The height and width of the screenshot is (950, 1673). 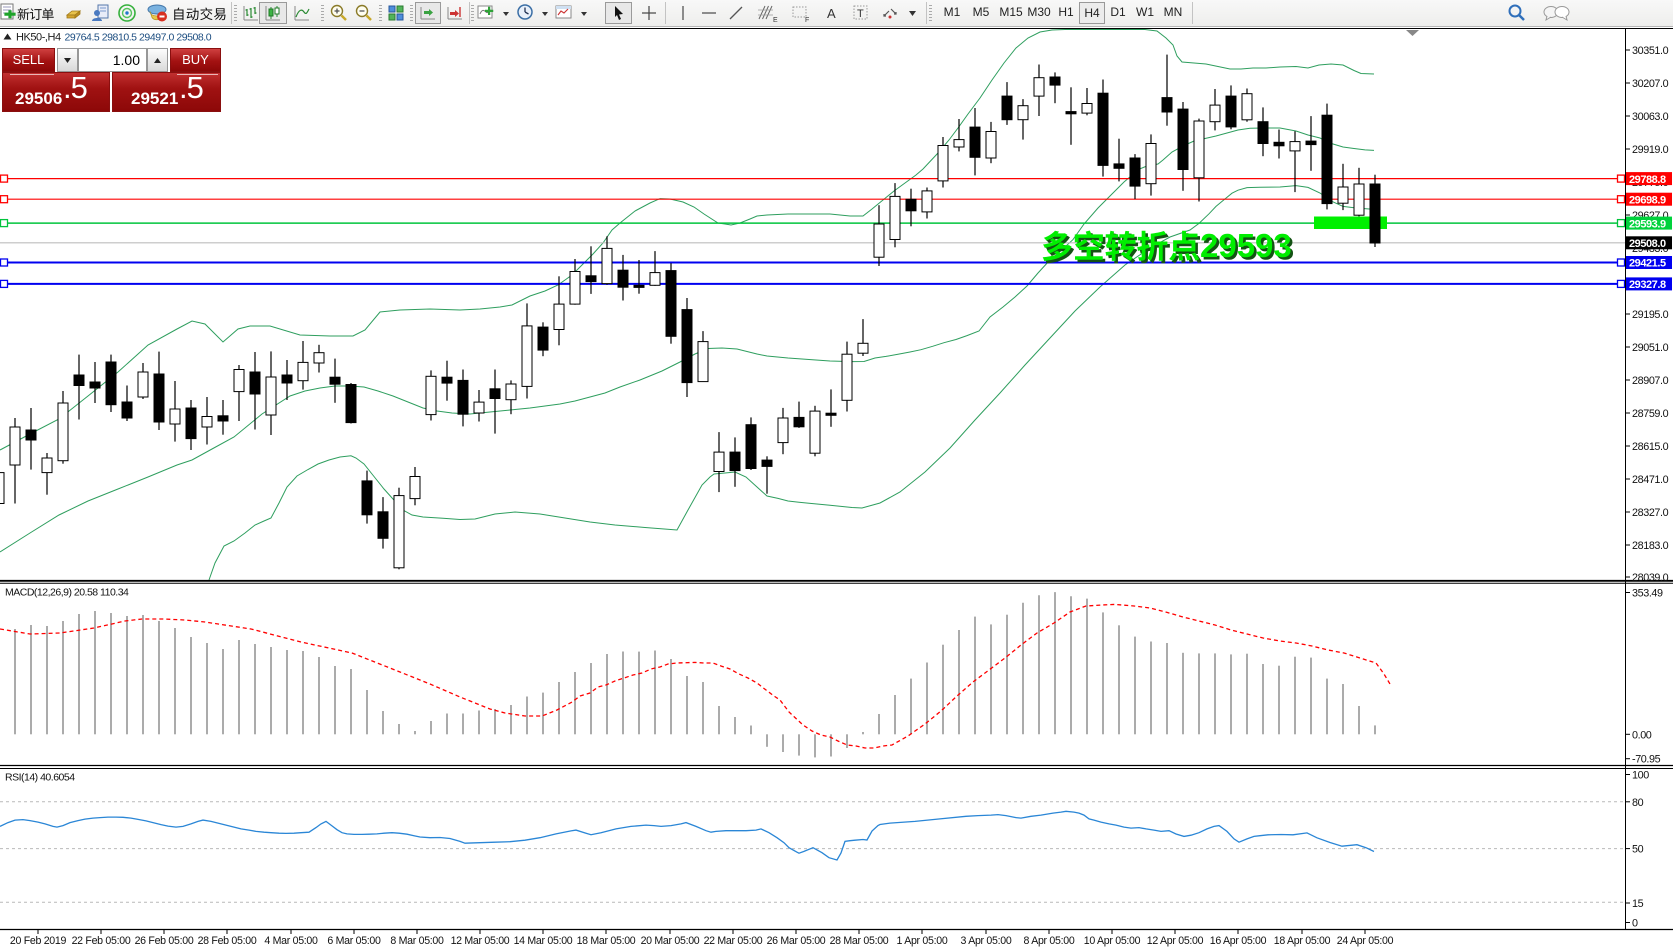 I want to click on svg-text: 29919.0, so click(x=1650, y=150).